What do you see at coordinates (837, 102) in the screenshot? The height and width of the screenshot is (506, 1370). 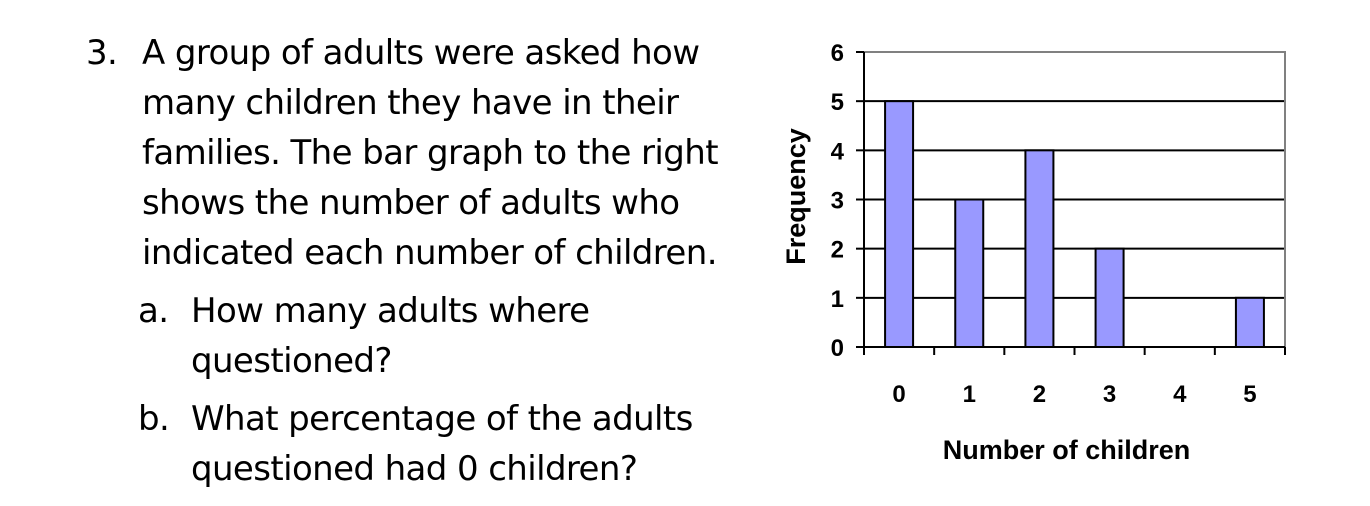 I see `y-tick-label: 5` at bounding box center [837, 102].